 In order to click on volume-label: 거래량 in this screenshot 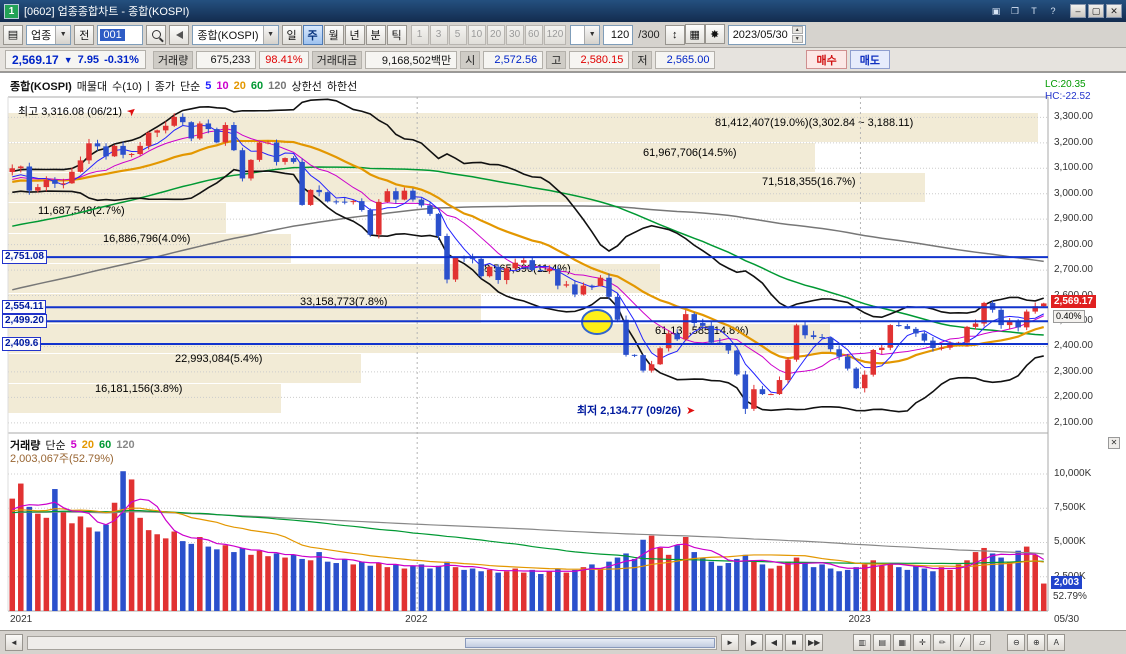, I will do `click(173, 59)`.